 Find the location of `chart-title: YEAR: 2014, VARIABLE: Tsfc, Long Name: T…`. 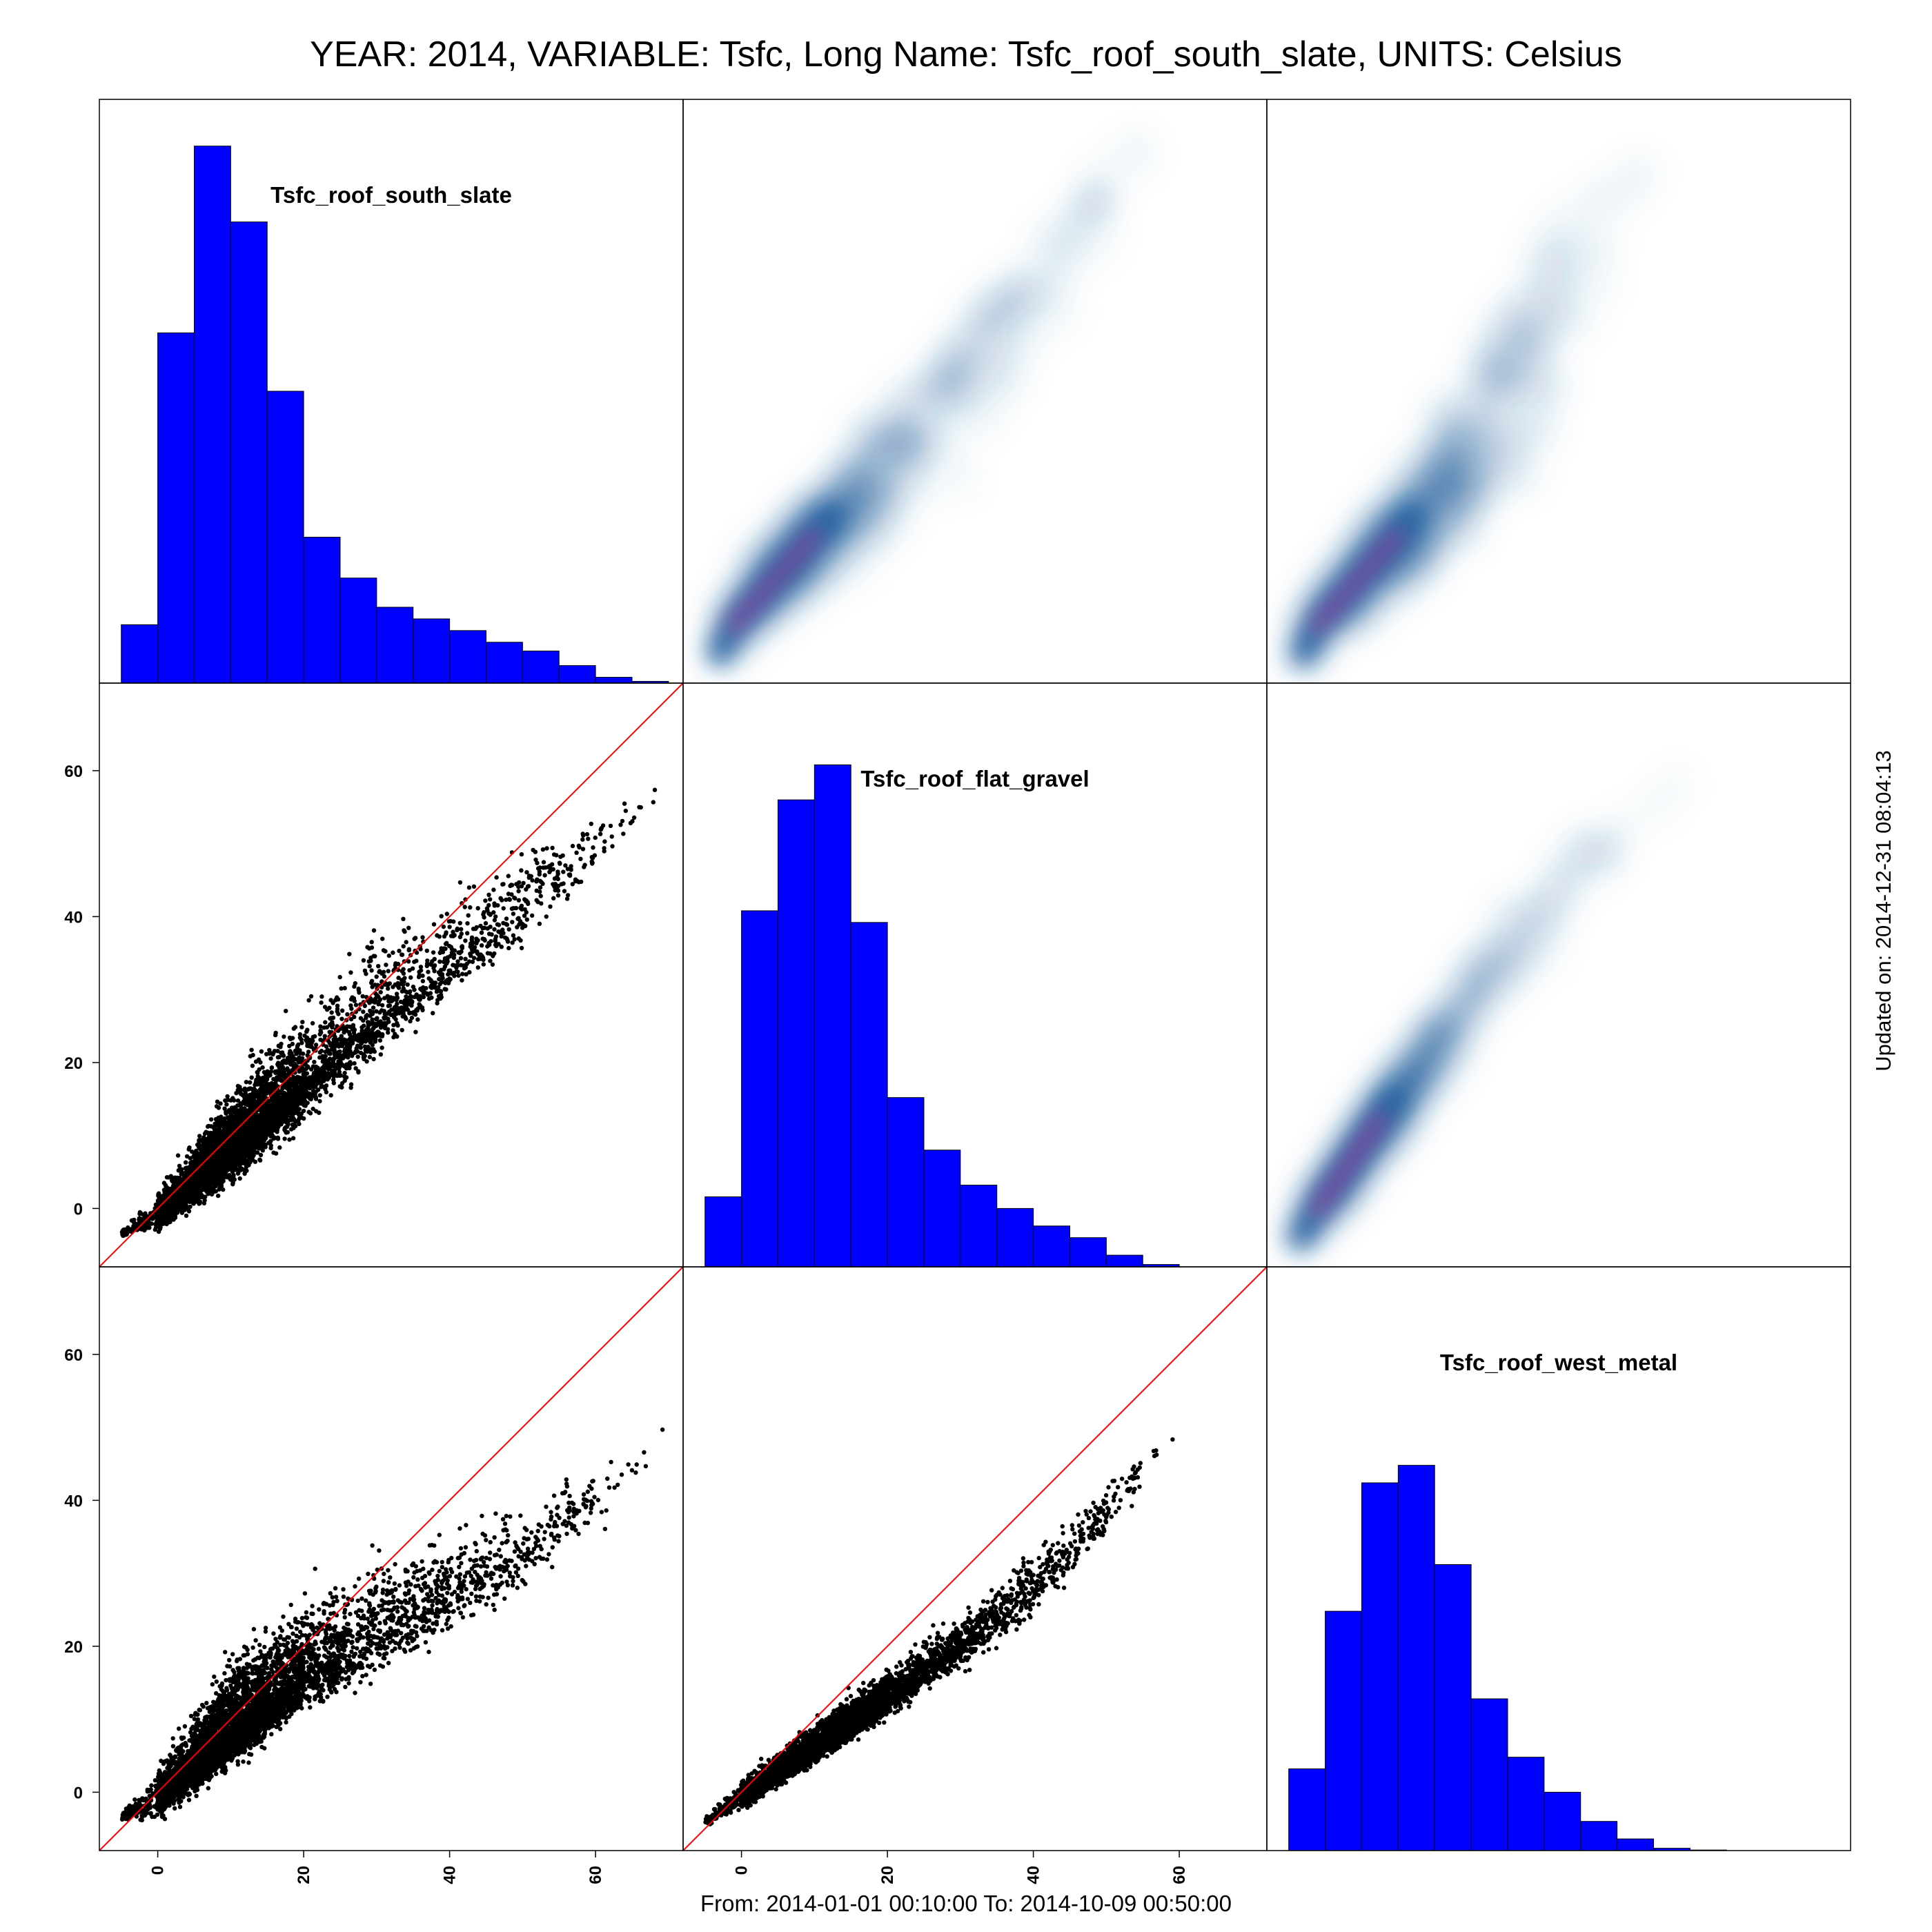

chart-title: YEAR: 2014, VARIABLE: Tsfc, Long Name: T… is located at coordinates (966, 54).